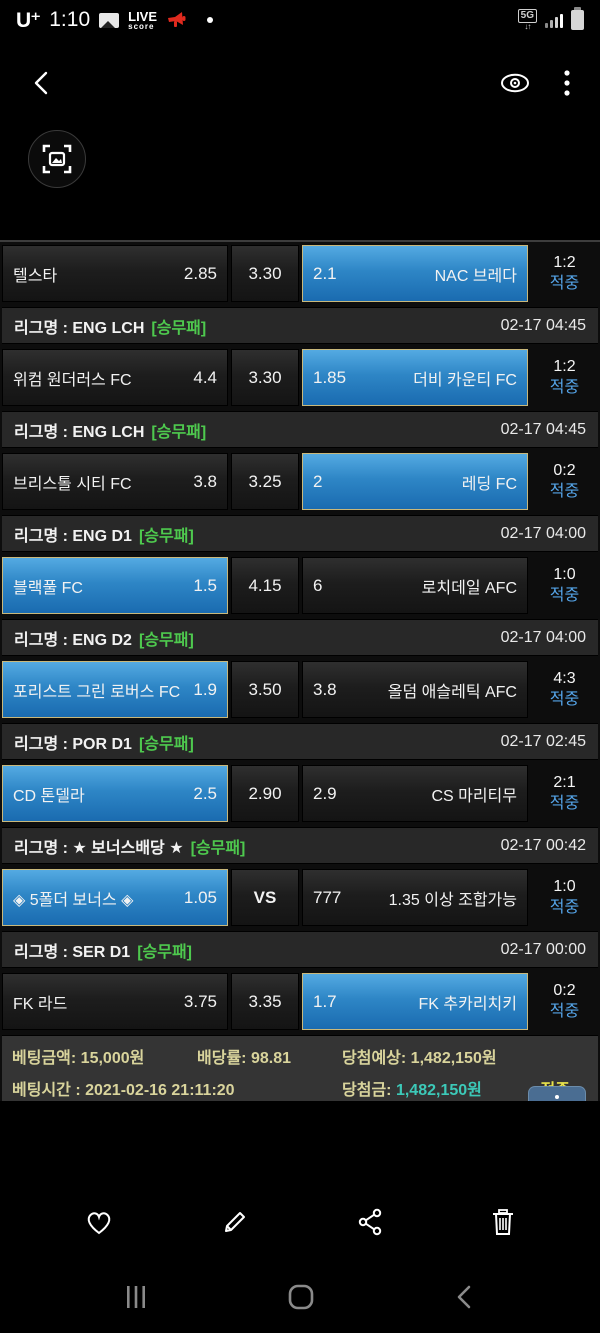 Image resolution: width=600 pixels, height=1333 pixels. I want to click on away-team-name: NAC 브레다, so click(475, 276).